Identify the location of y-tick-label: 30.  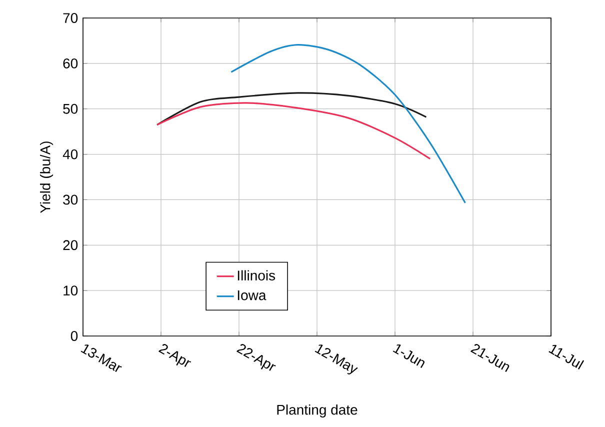
(70, 199).